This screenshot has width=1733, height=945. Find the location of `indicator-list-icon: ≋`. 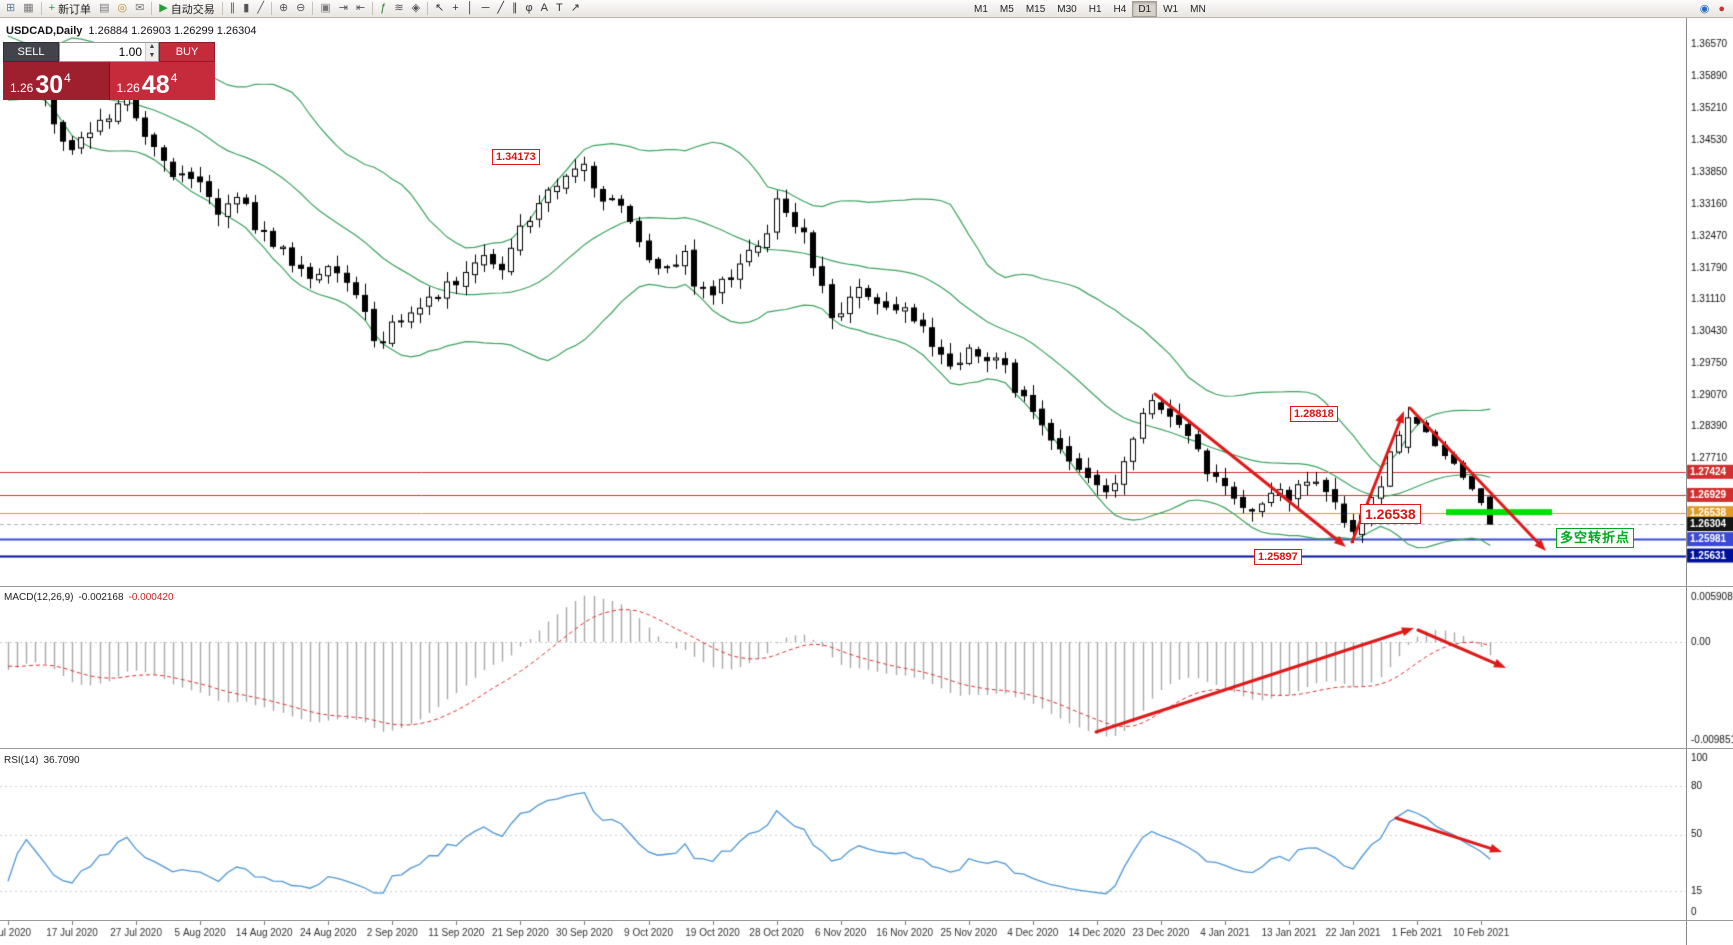

indicator-list-icon: ≋ is located at coordinates (399, 8).